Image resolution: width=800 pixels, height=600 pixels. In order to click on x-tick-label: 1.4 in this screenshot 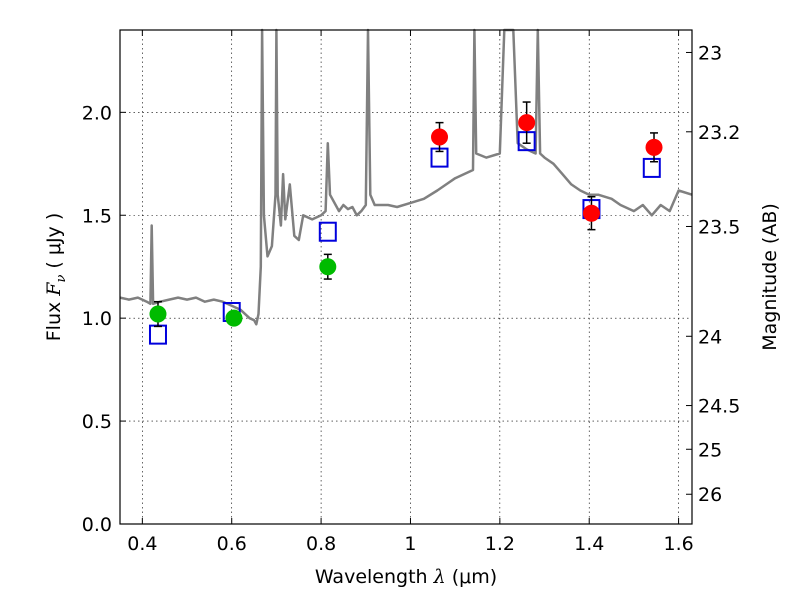, I will do `click(589, 544)`.